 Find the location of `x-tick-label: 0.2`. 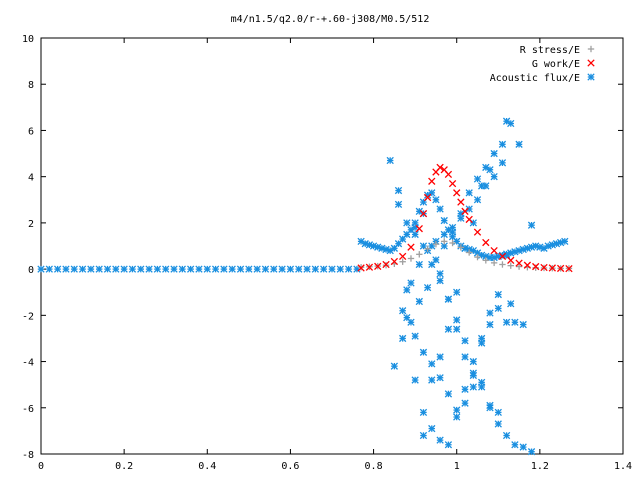

x-tick-label: 0.2 is located at coordinates (124, 466).